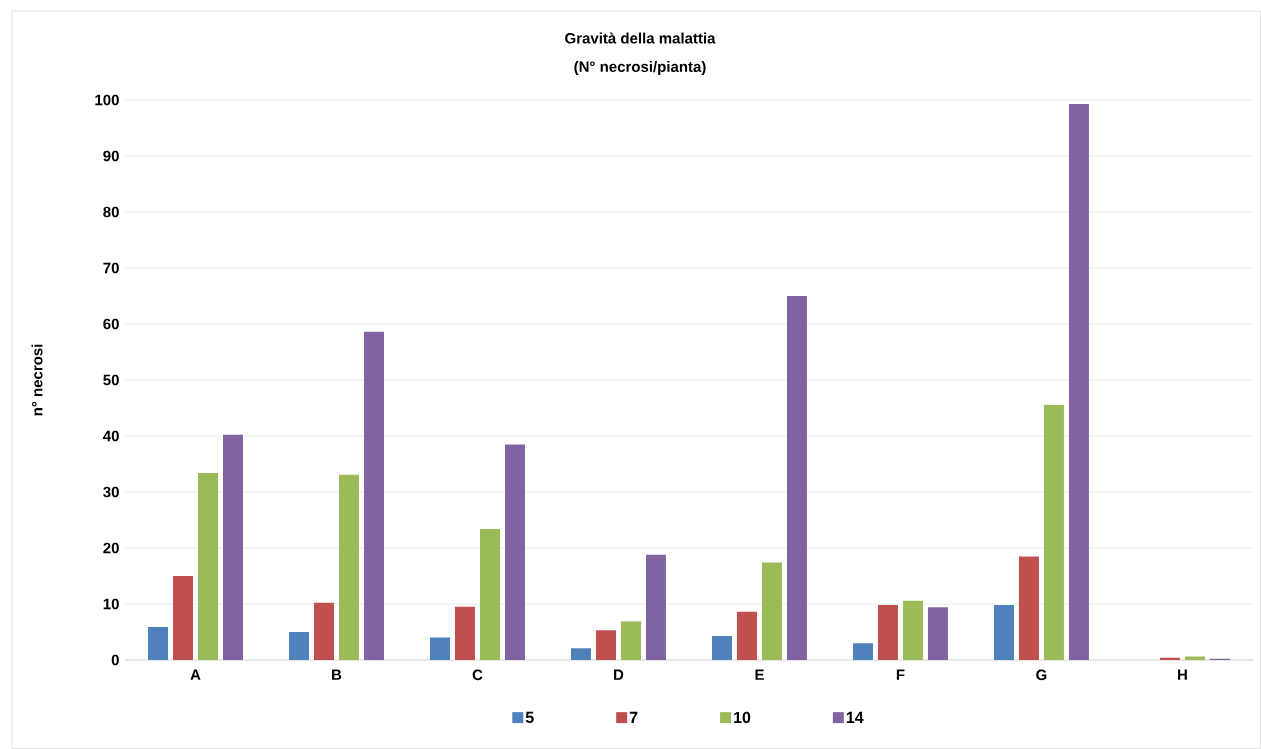 This screenshot has height=749, width=1261. I want to click on legend-label: 5, so click(529, 717).